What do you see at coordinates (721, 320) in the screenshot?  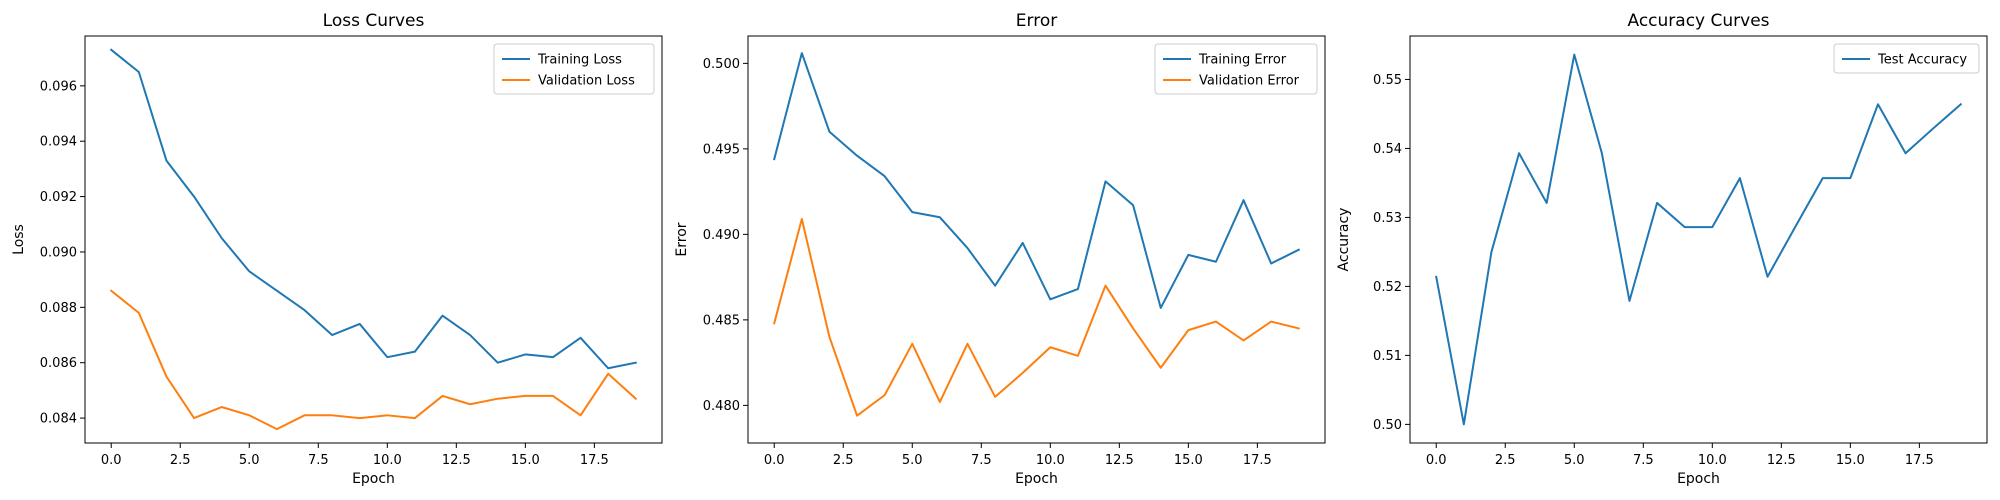 I see `y-tick-label: 0.485` at bounding box center [721, 320].